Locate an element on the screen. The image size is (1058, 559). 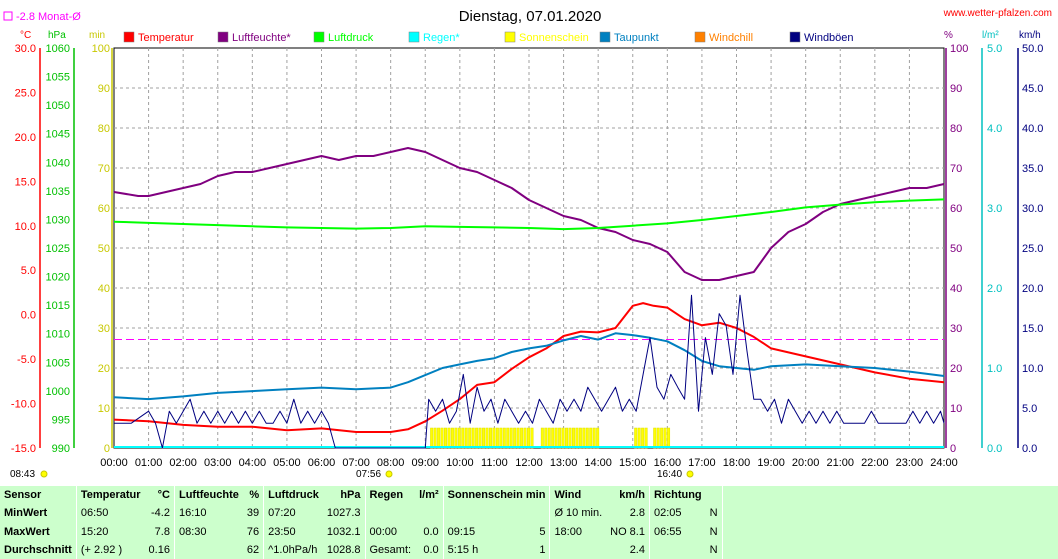
unit-humidity: % is located at coordinates (948, 35).